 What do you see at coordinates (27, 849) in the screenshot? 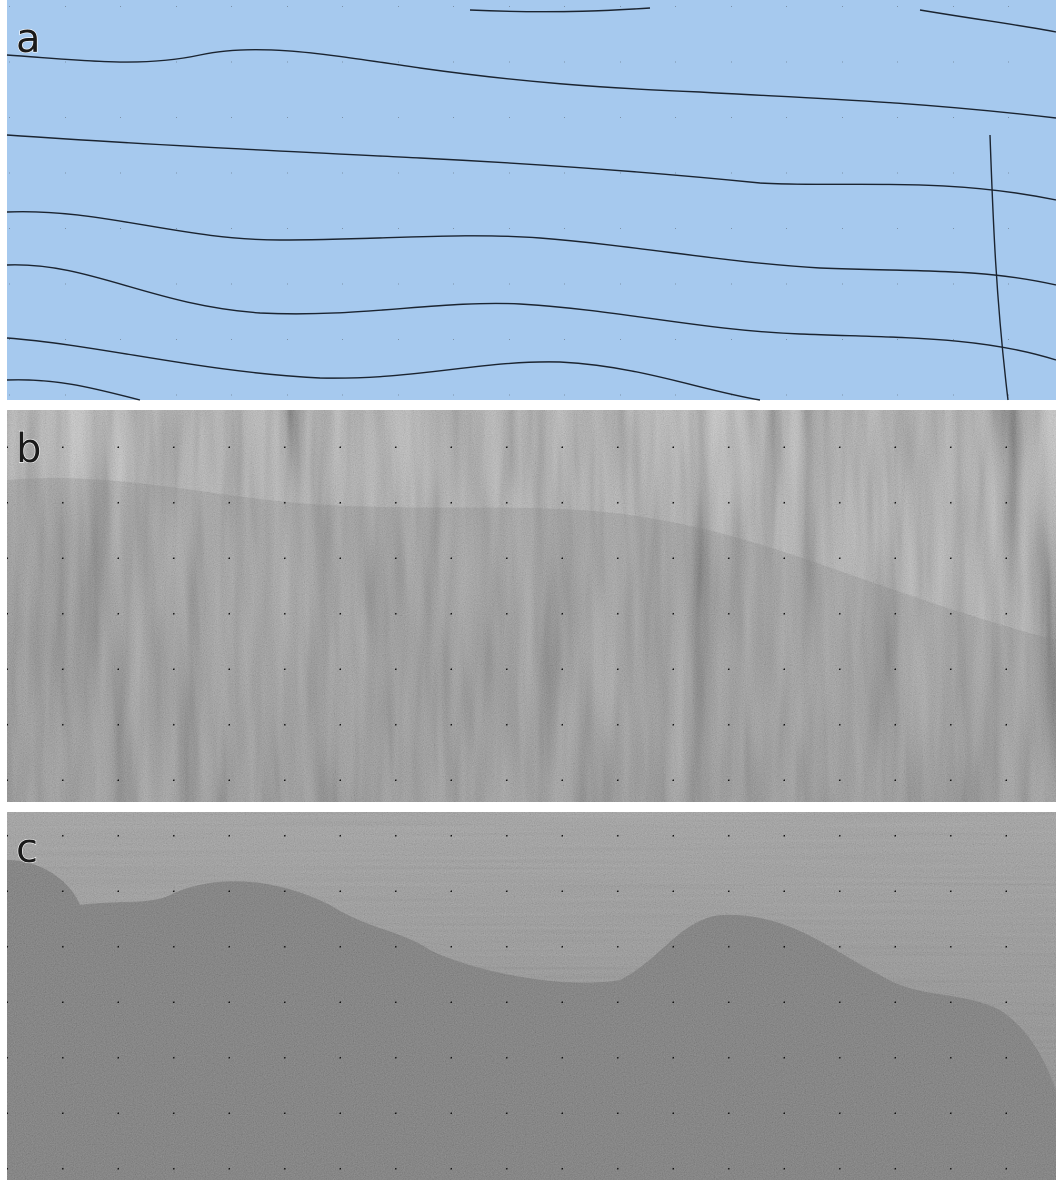
I see `panel-label: c` at bounding box center [27, 849].